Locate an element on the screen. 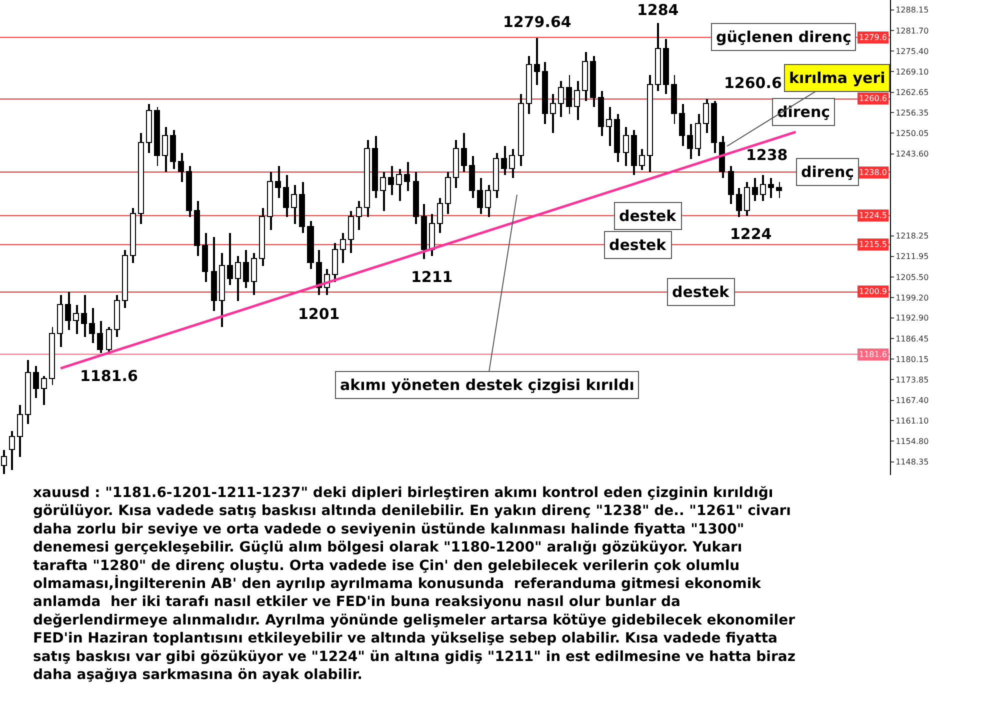  annotation: 1224 is located at coordinates (751, 234).